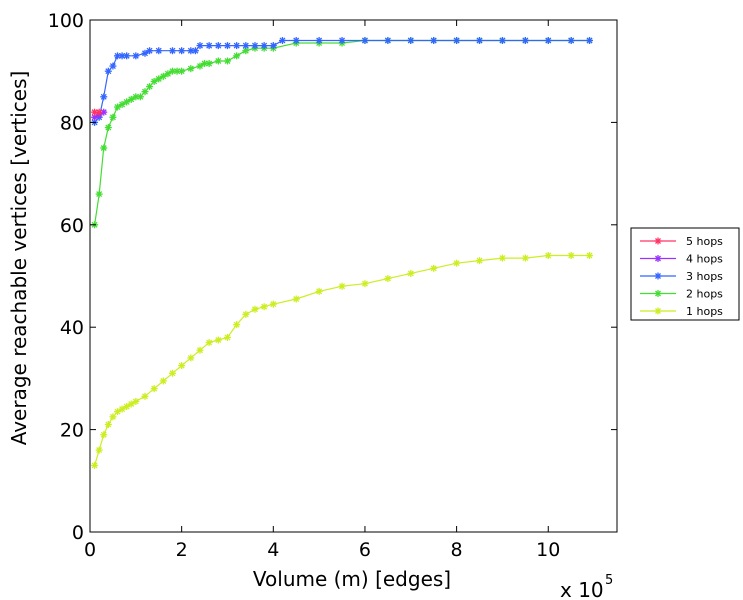  I want to click on legend-box, so click(685, 274).